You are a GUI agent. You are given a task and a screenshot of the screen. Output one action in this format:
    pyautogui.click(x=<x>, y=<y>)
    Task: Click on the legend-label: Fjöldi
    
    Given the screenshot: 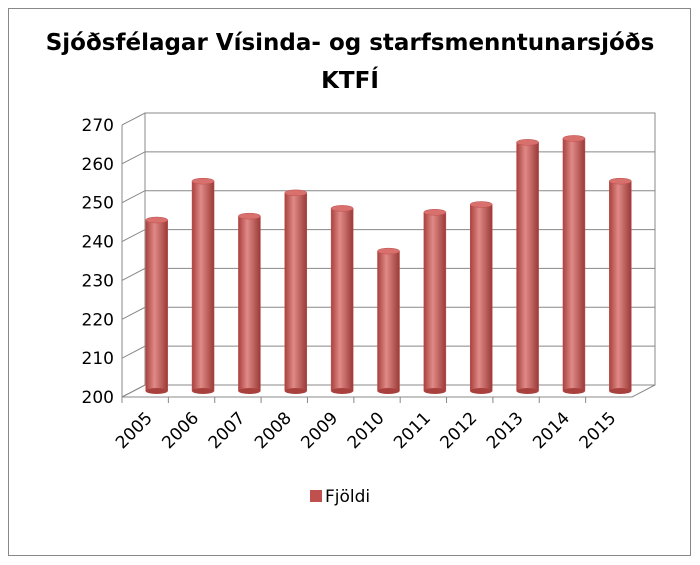 What is the action you would take?
    pyautogui.click(x=347, y=497)
    